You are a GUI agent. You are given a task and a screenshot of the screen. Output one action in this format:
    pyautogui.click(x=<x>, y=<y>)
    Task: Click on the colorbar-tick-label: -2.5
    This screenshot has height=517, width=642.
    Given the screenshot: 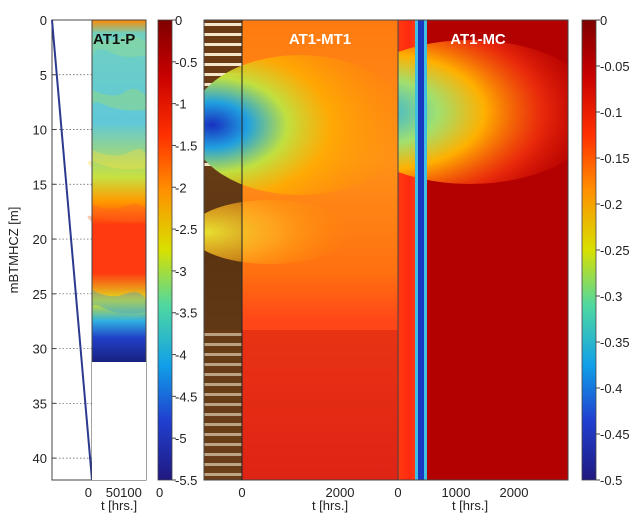 What is the action you would take?
    pyautogui.click(x=186, y=229)
    